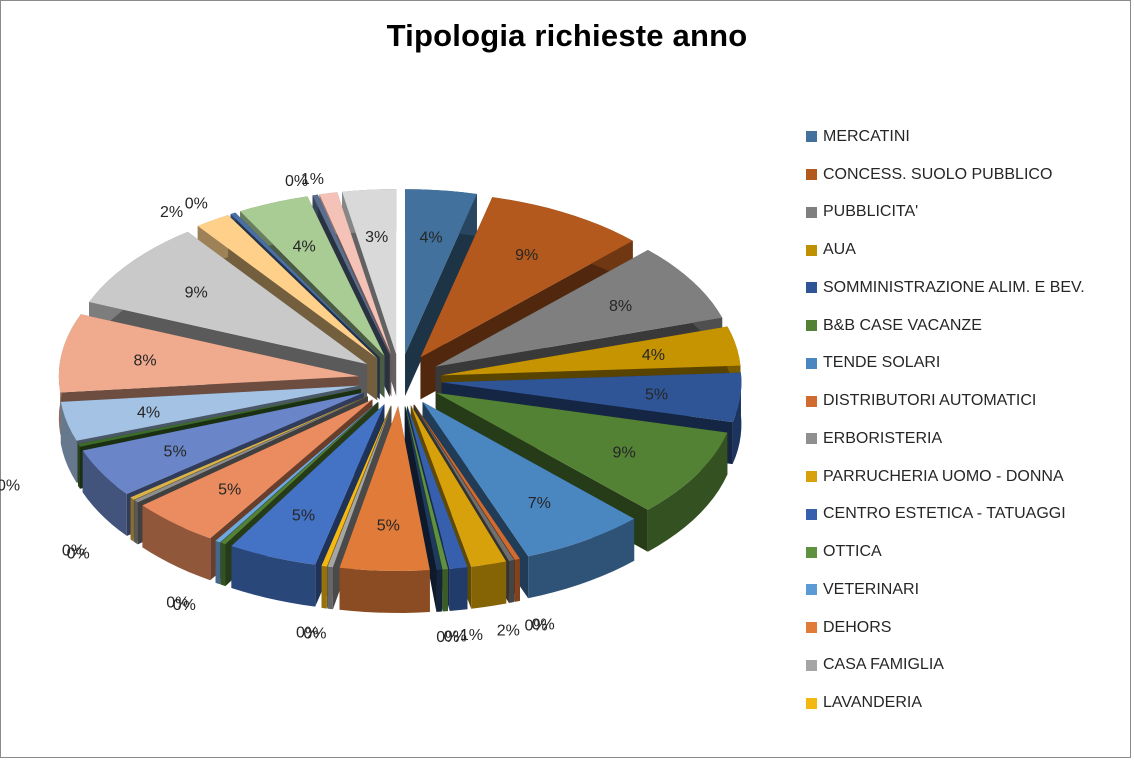 The height and width of the screenshot is (761, 1134). I want to click on legend-item: PARRUCHERIA UOMO - DONNA, so click(945, 477).